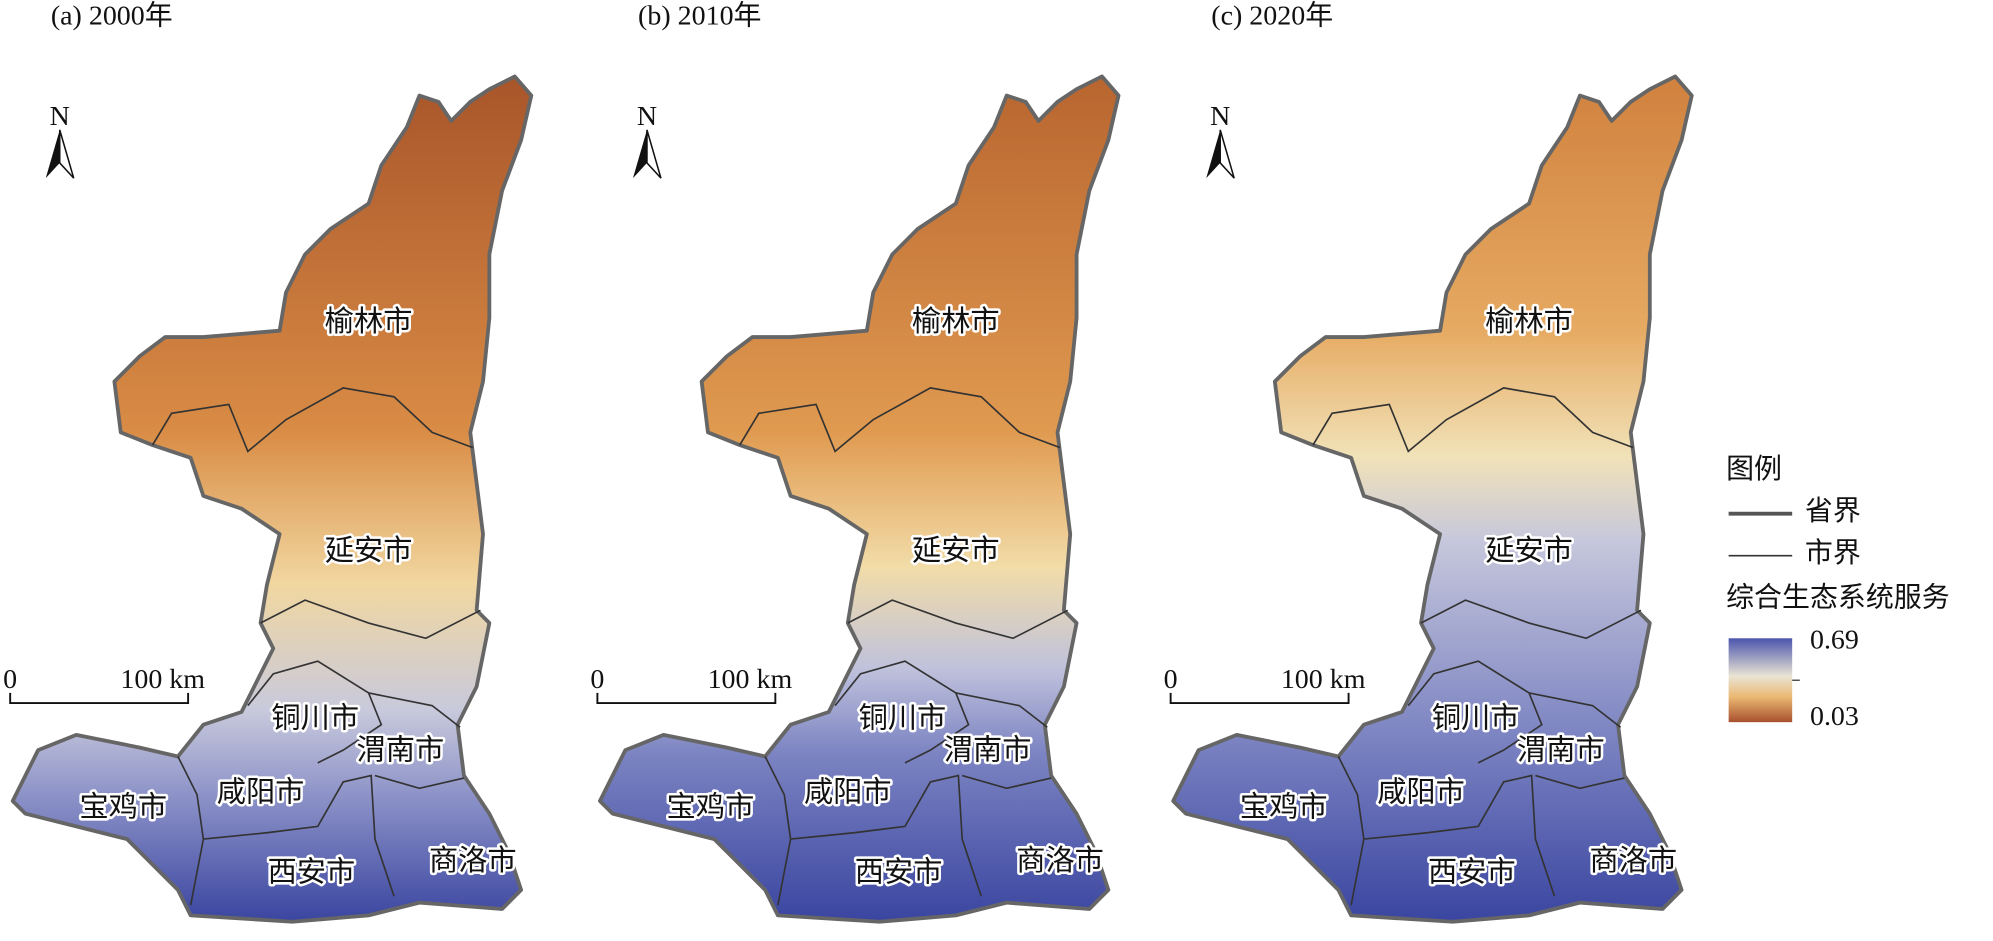 This screenshot has height=941, width=1993. Describe the element at coordinates (1272, 15) in the screenshot. I see `panel-title: (c) 2020年` at that location.